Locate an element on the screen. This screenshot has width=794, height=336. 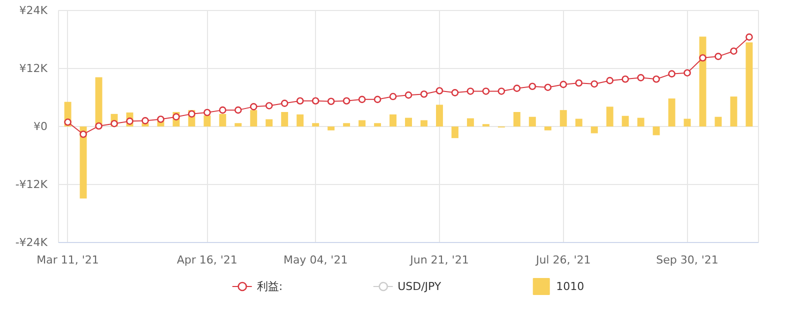
x-tick-label: May 04, '21 is located at coordinates (315, 260).